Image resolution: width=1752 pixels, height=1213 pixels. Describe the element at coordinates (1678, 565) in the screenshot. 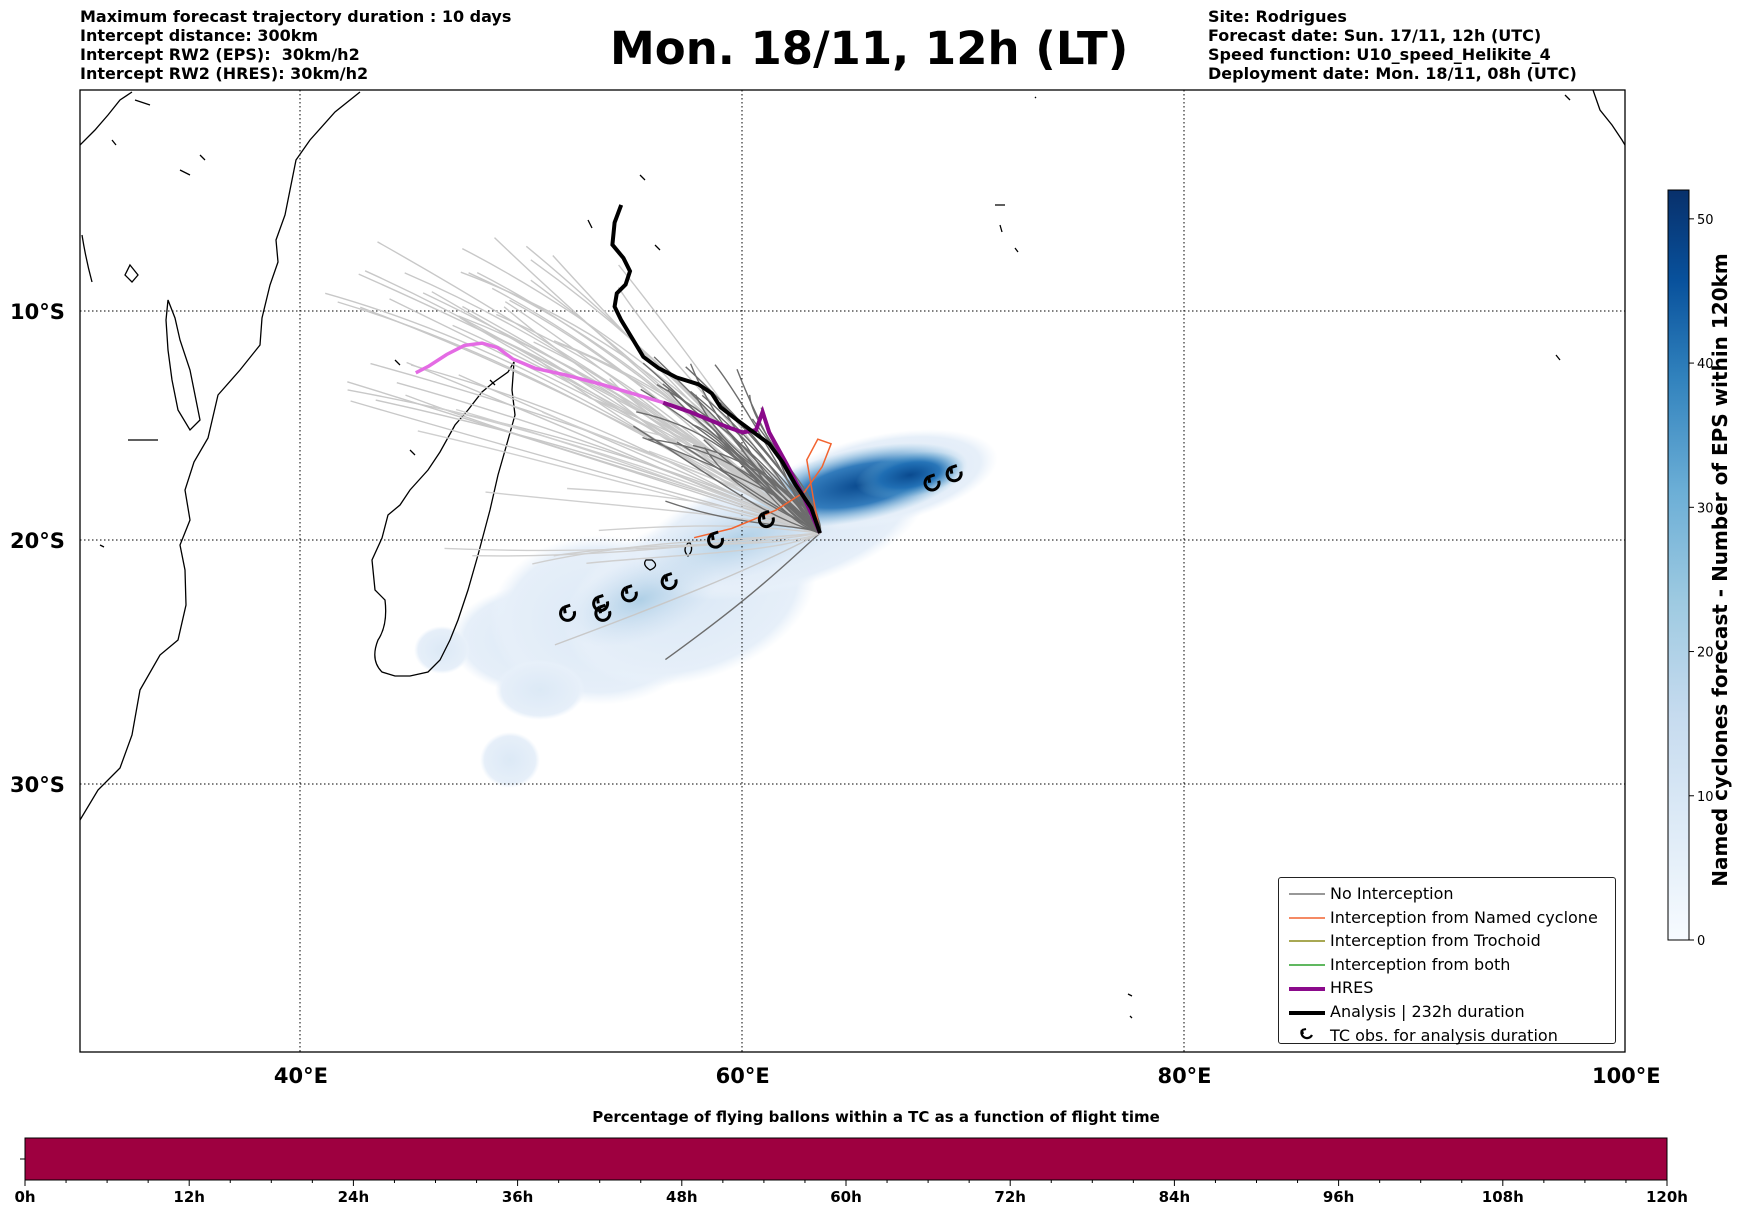

I see `colorbar` at that location.